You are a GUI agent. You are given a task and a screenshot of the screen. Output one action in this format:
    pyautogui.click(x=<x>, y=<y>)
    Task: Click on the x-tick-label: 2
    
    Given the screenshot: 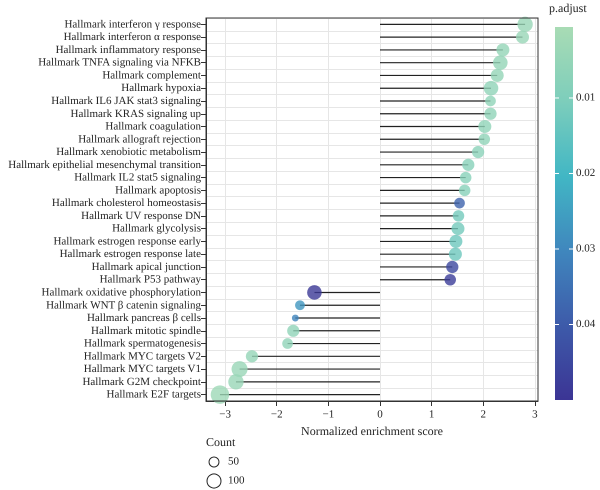 What is the action you would take?
    pyautogui.click(x=483, y=414)
    